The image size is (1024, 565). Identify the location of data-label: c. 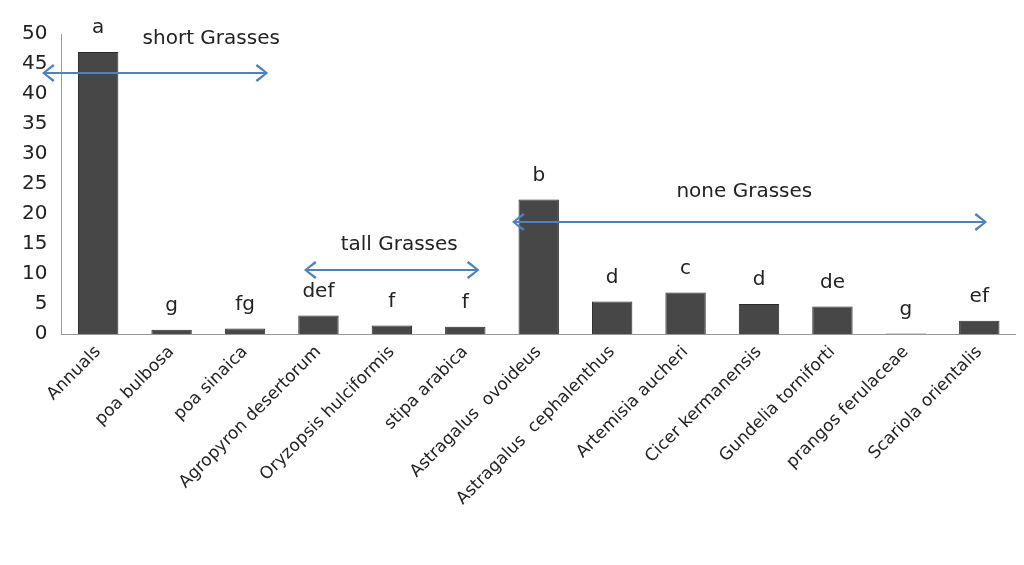
(686, 266).